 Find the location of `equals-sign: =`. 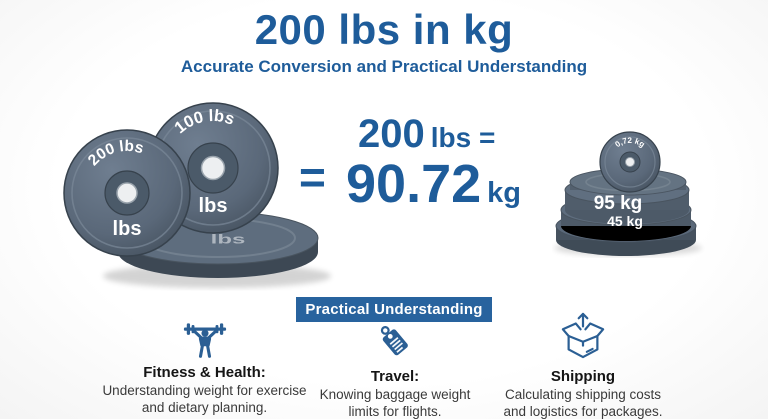

equals-sign: = is located at coordinates (312, 177).